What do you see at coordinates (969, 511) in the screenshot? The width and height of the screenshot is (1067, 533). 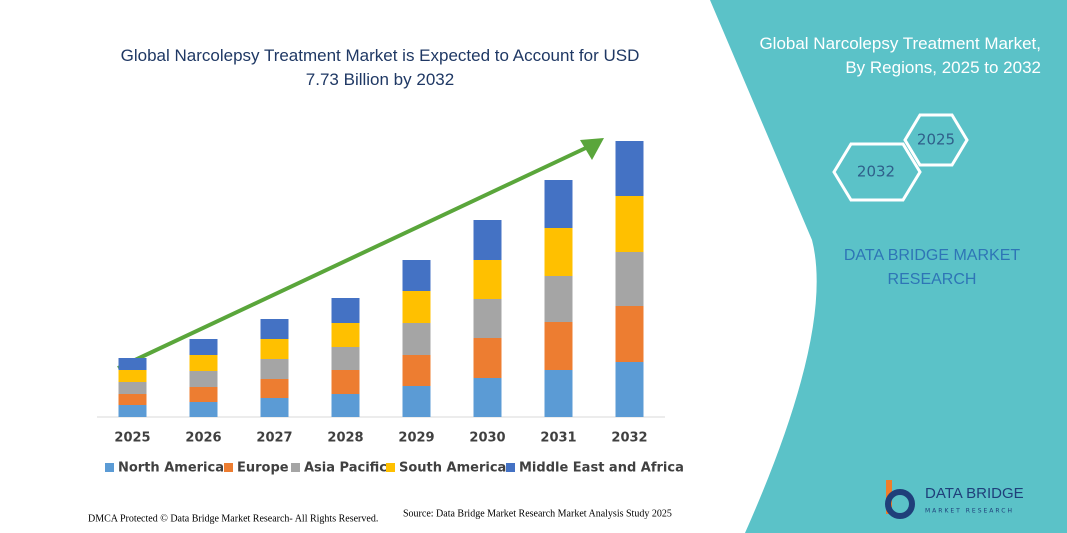 I see `logo-tagline: MARKET RESEARCH` at bounding box center [969, 511].